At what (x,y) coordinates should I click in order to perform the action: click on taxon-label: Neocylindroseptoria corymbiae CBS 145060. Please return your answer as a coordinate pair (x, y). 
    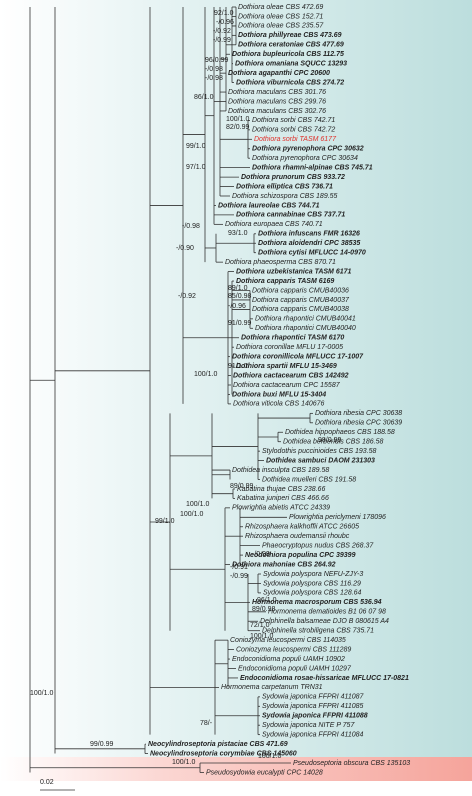
    Looking at the image, I should click on (223, 753).